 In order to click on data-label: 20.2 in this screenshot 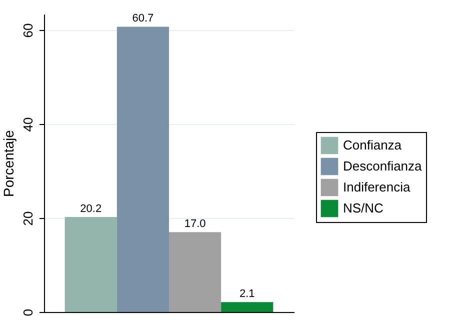, I will do `click(91, 209)`.